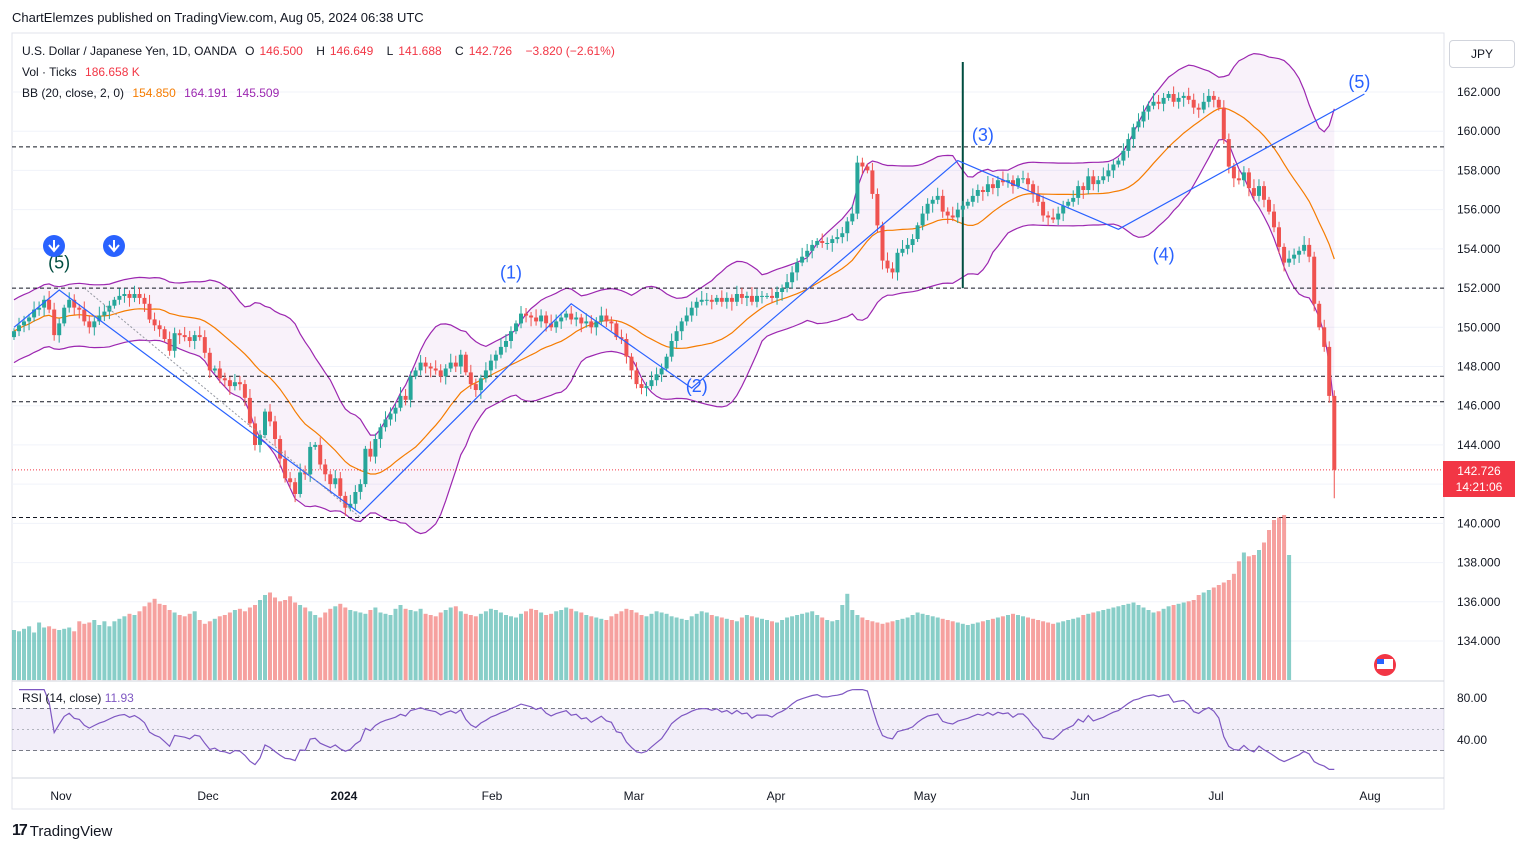  What do you see at coordinates (776, 796) in the screenshot?
I see `time-tick: Apr` at bounding box center [776, 796].